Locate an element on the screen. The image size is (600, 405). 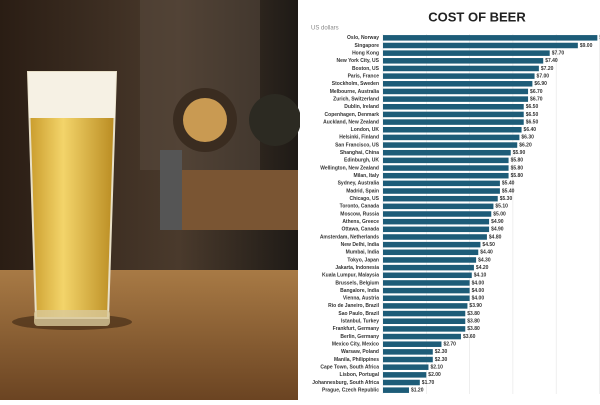
category-label: Madrid, Spain is located at coordinates (362, 191).